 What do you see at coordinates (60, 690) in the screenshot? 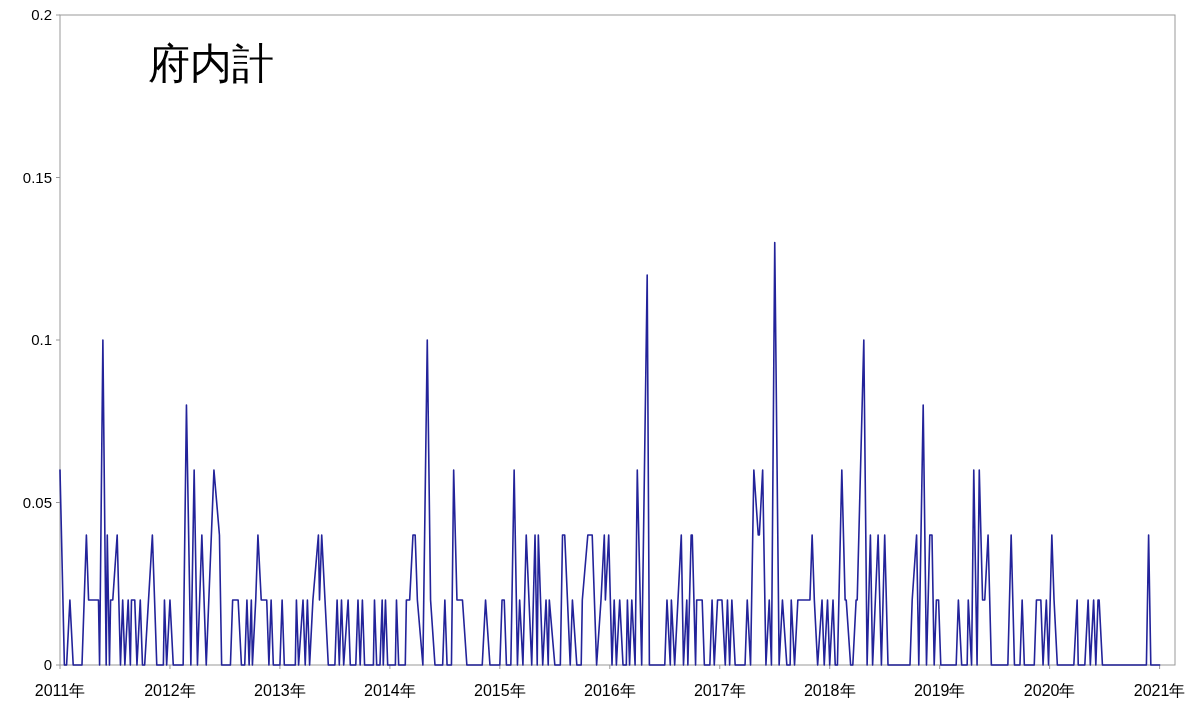
I see `x-tick-label: 2011年` at bounding box center [60, 690].